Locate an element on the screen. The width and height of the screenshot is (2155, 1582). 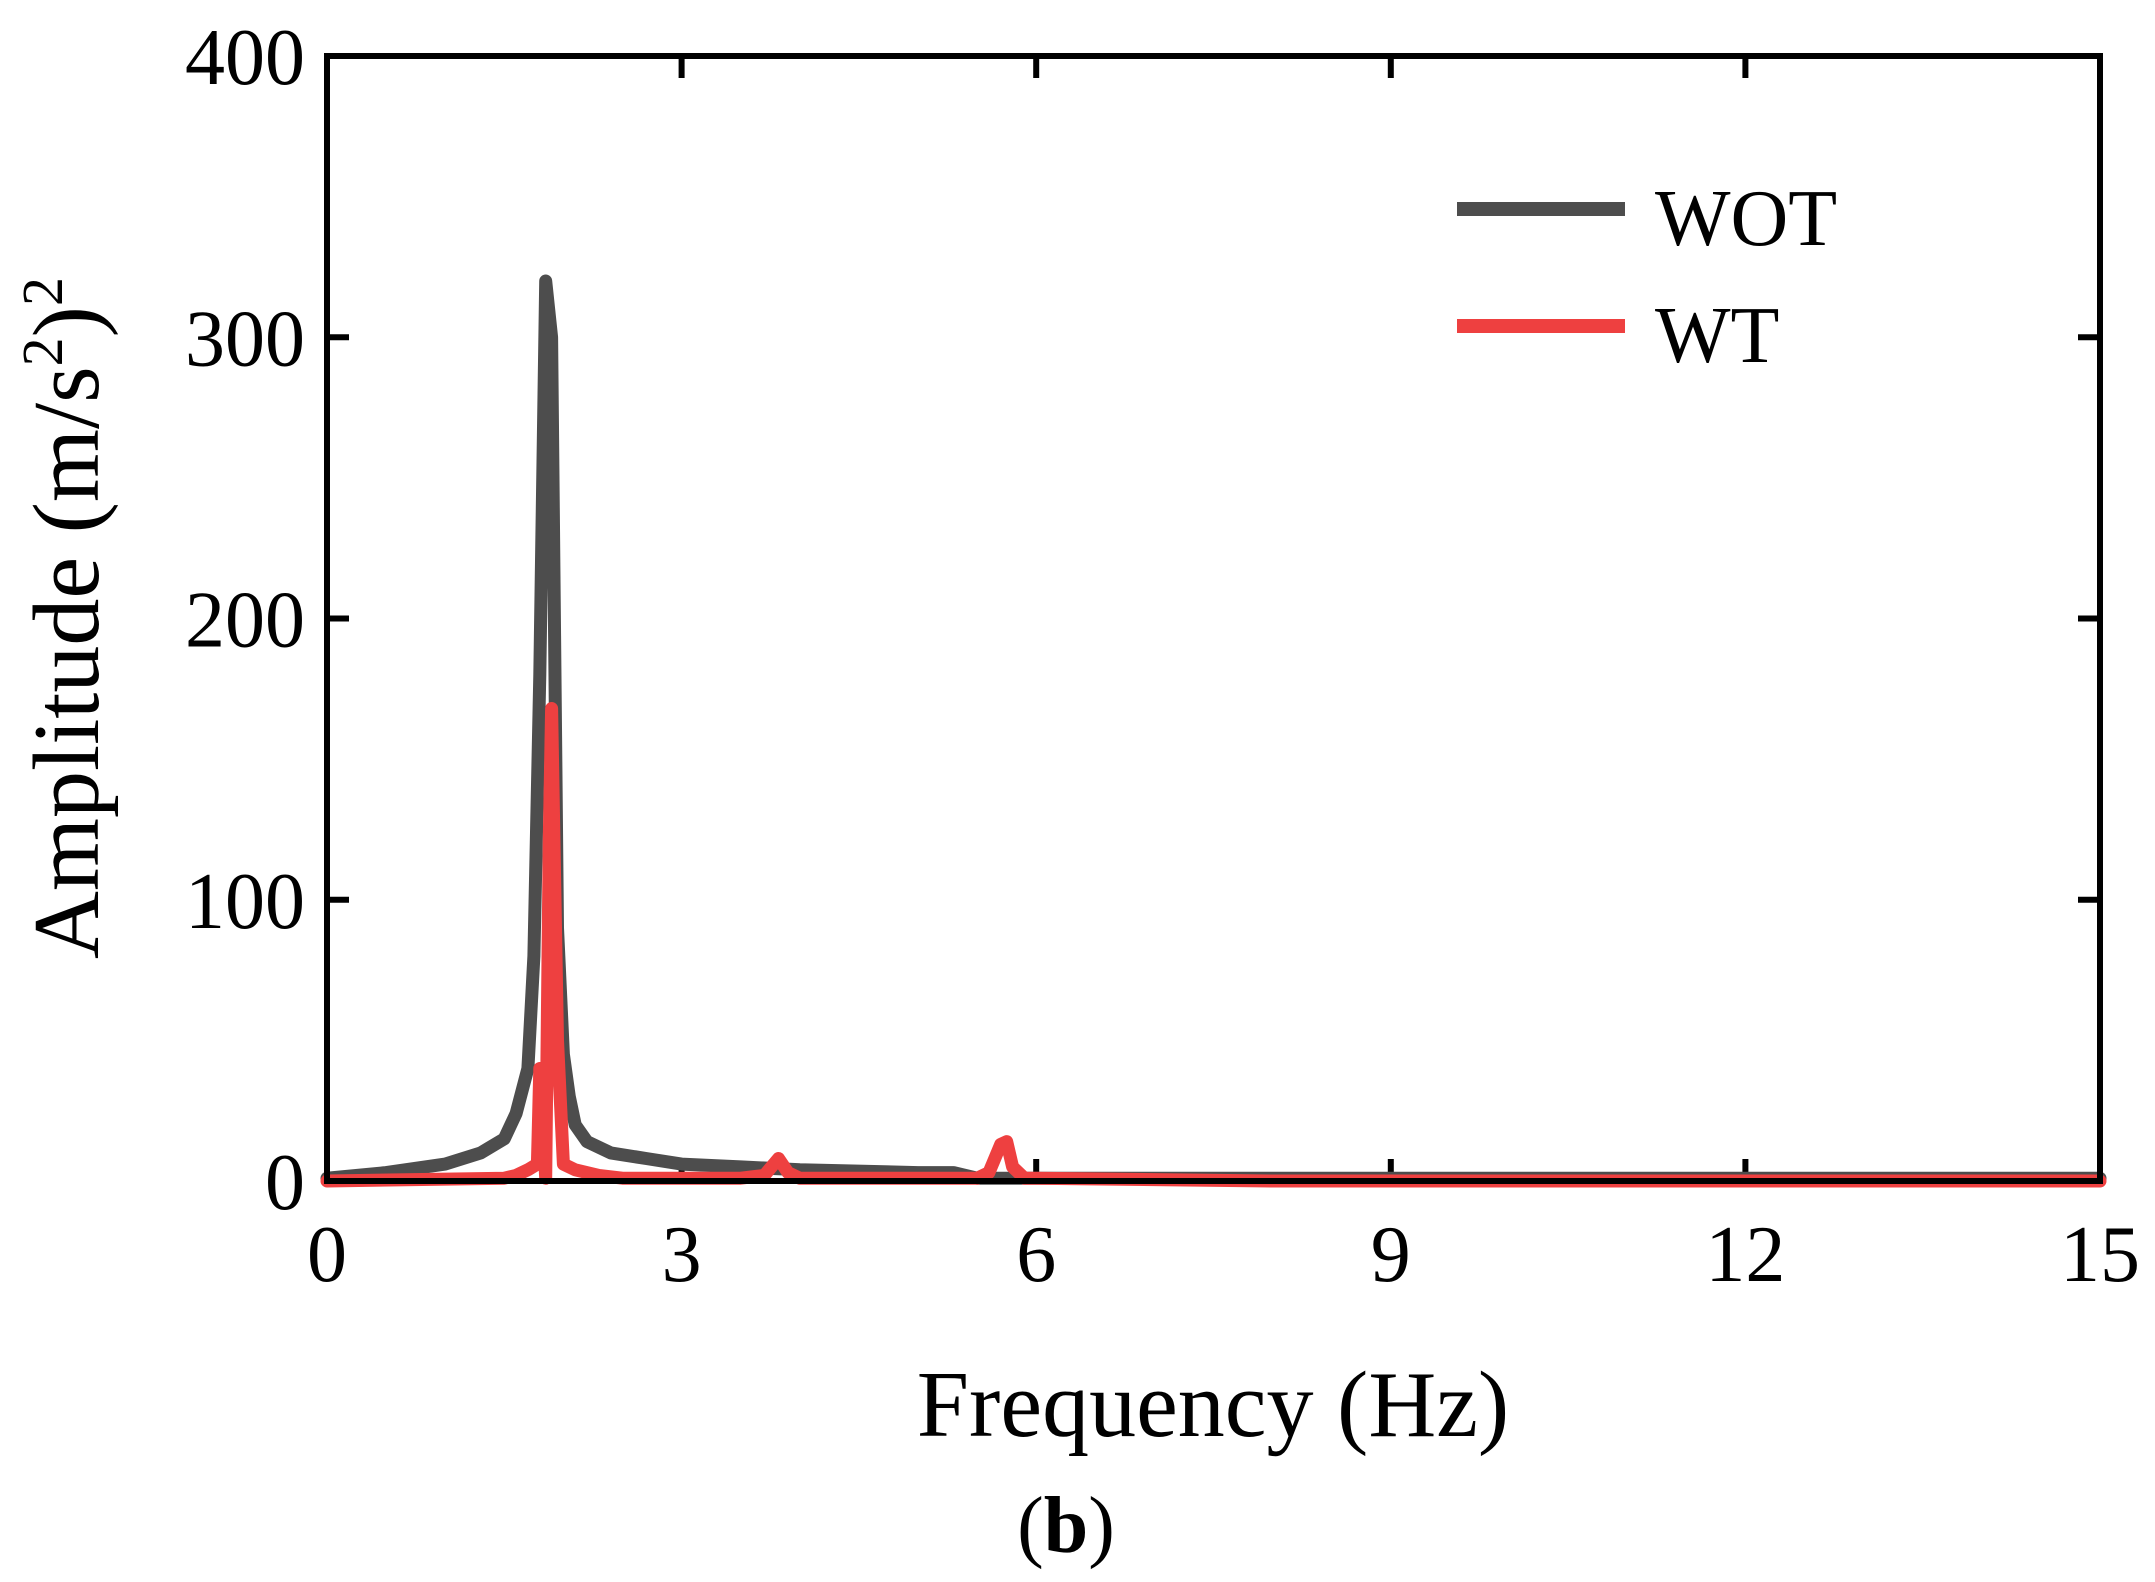
y-axis-title-superscript-outer: 2 is located at coordinates (42, 291).